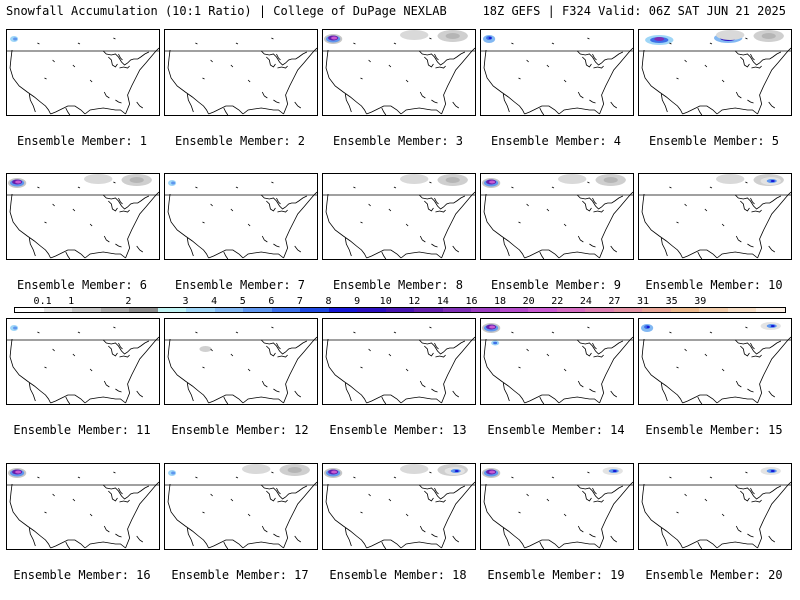 The height and width of the screenshot is (600, 800). What do you see at coordinates (714, 141) in the screenshot?
I see `ensemble-member-label: Ensemble Member: 5` at bounding box center [714, 141].